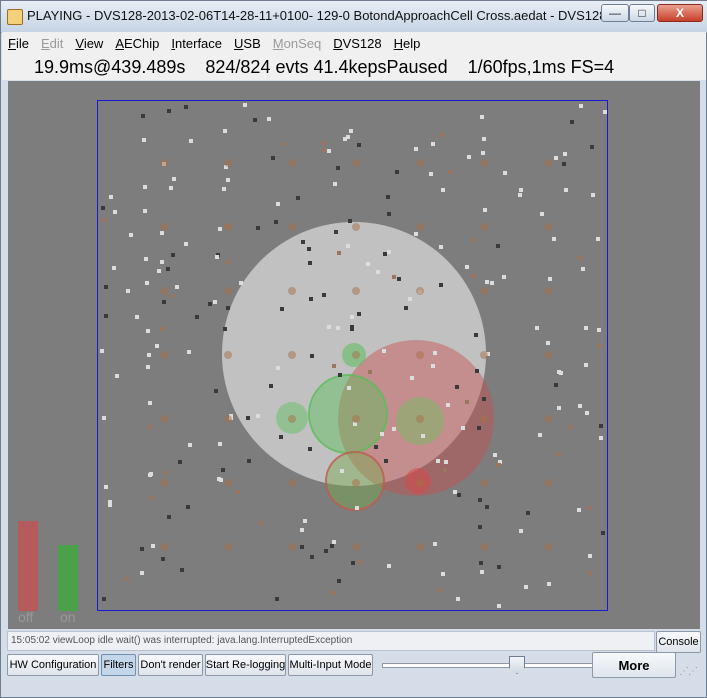 The height and width of the screenshot is (698, 707). Describe the element at coordinates (407, 43) in the screenshot. I see `menu-help: Help` at that location.